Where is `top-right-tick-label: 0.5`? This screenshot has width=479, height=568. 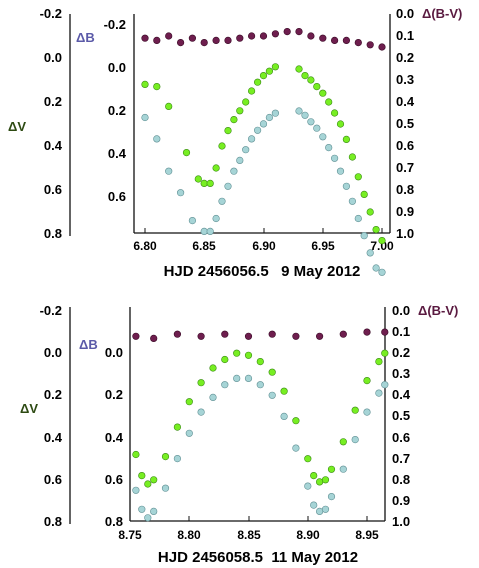 top-right-tick-label: 0.5 is located at coordinates (405, 123).